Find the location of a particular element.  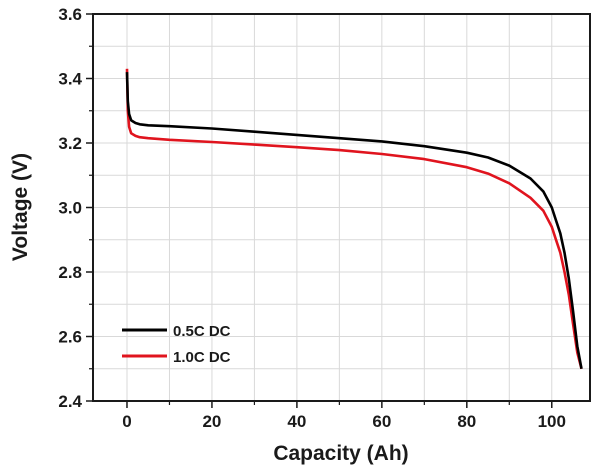

y-tick-label: 2.6 is located at coordinates (70, 337).